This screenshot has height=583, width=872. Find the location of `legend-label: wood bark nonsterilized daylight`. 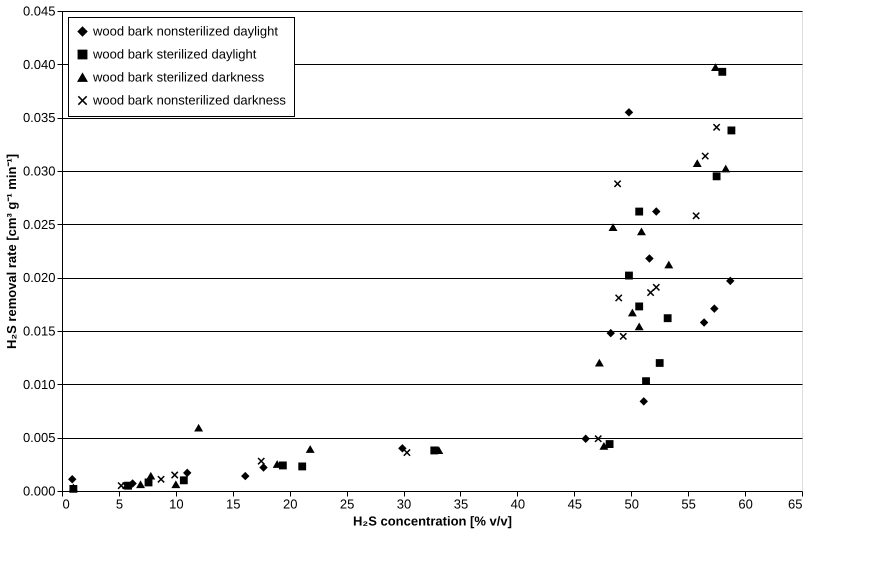

legend-label: wood bark nonsterilized daylight is located at coordinates (185, 31).